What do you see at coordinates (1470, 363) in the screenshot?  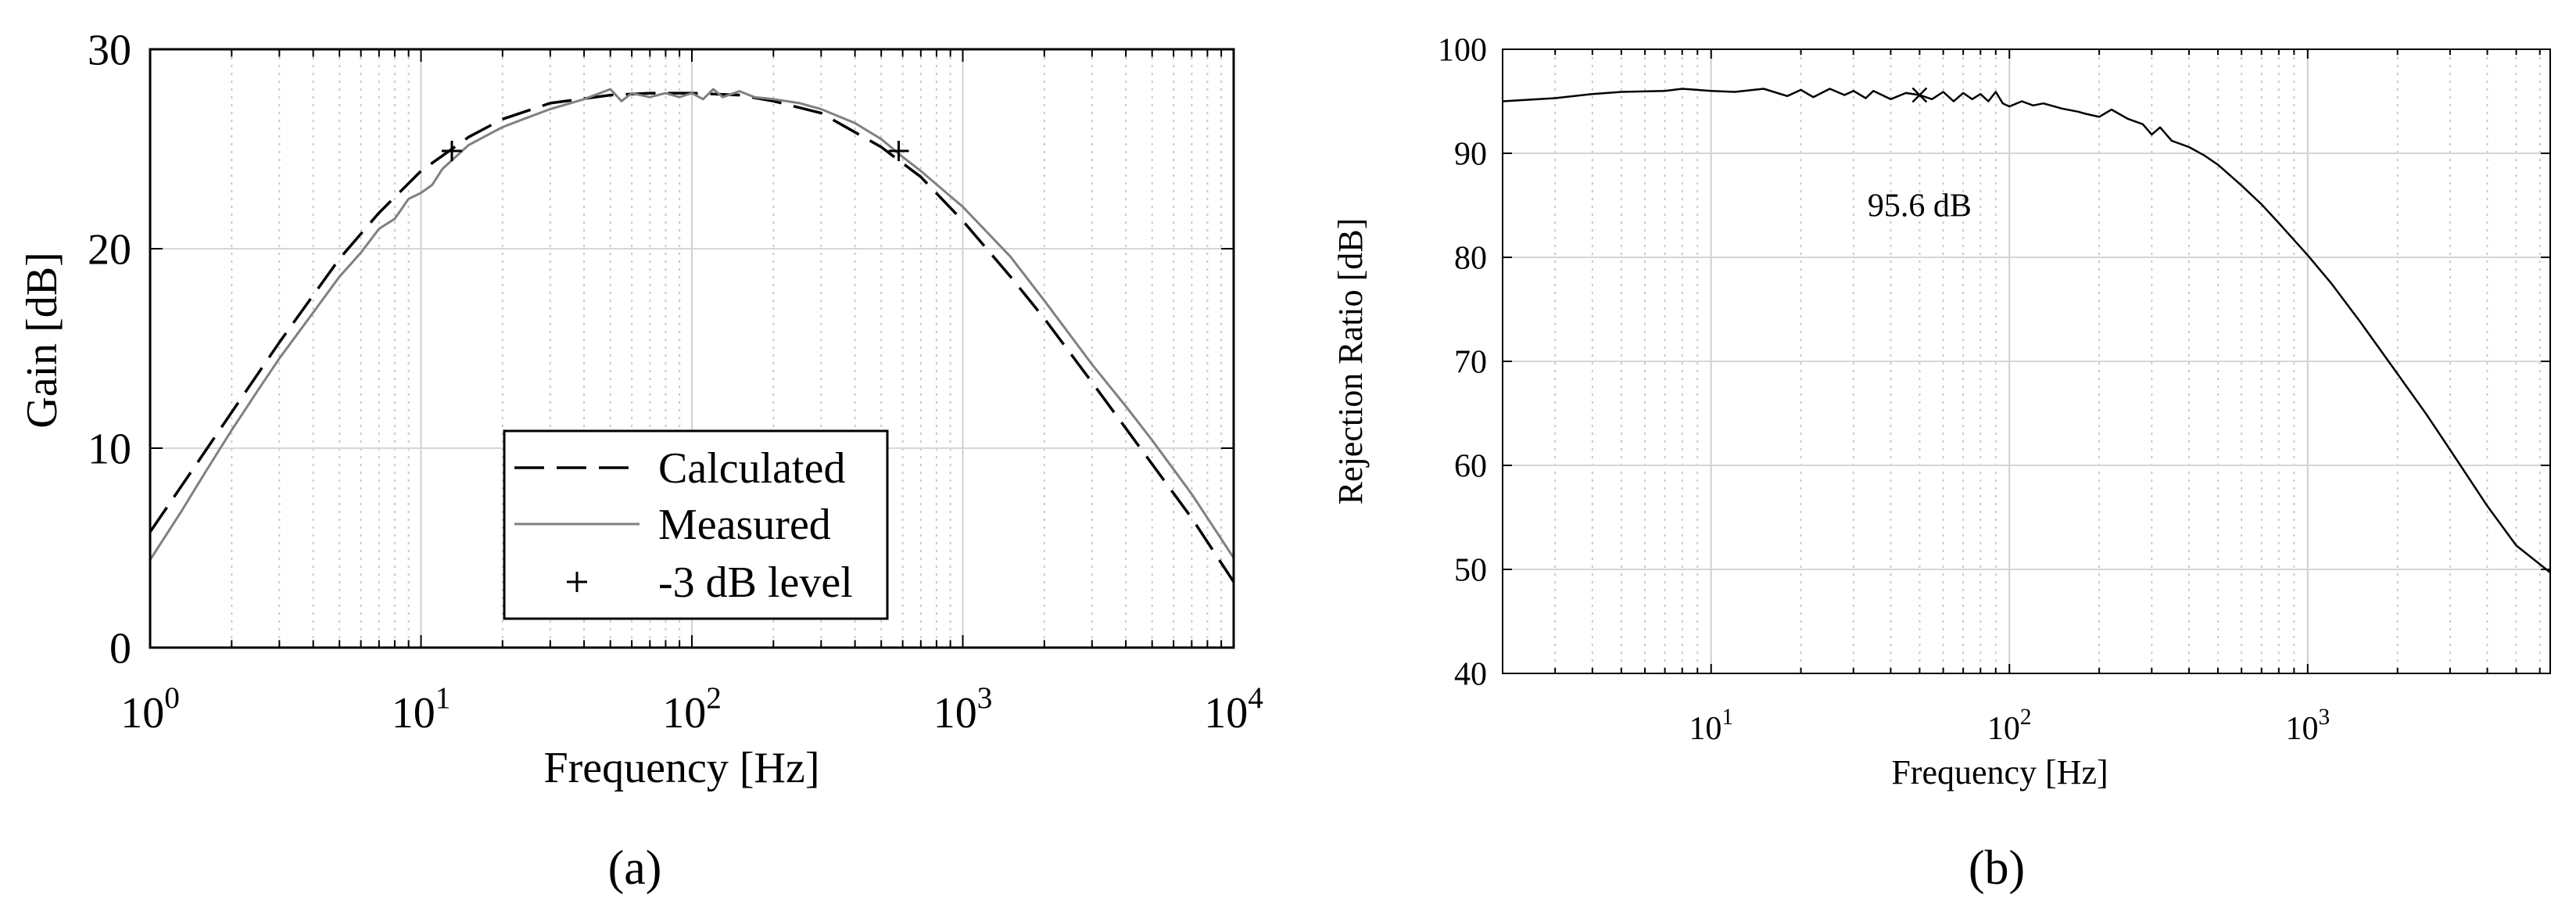 I see `y-tick-label: 70` at bounding box center [1470, 363].